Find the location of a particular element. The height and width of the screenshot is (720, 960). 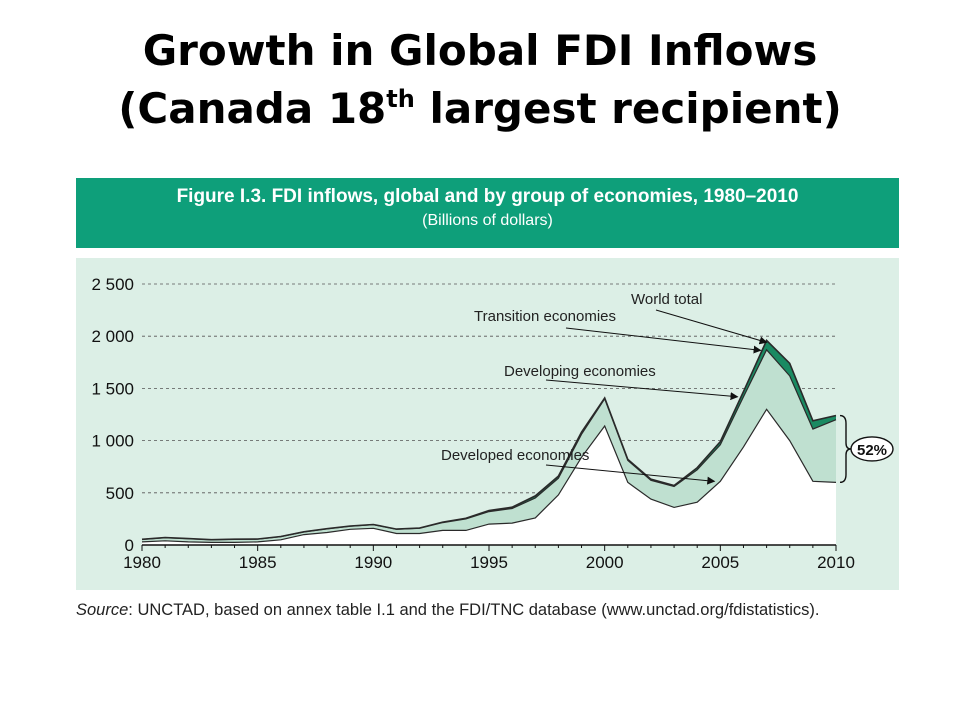

y-tick-label: 1 500 is located at coordinates (112, 388).